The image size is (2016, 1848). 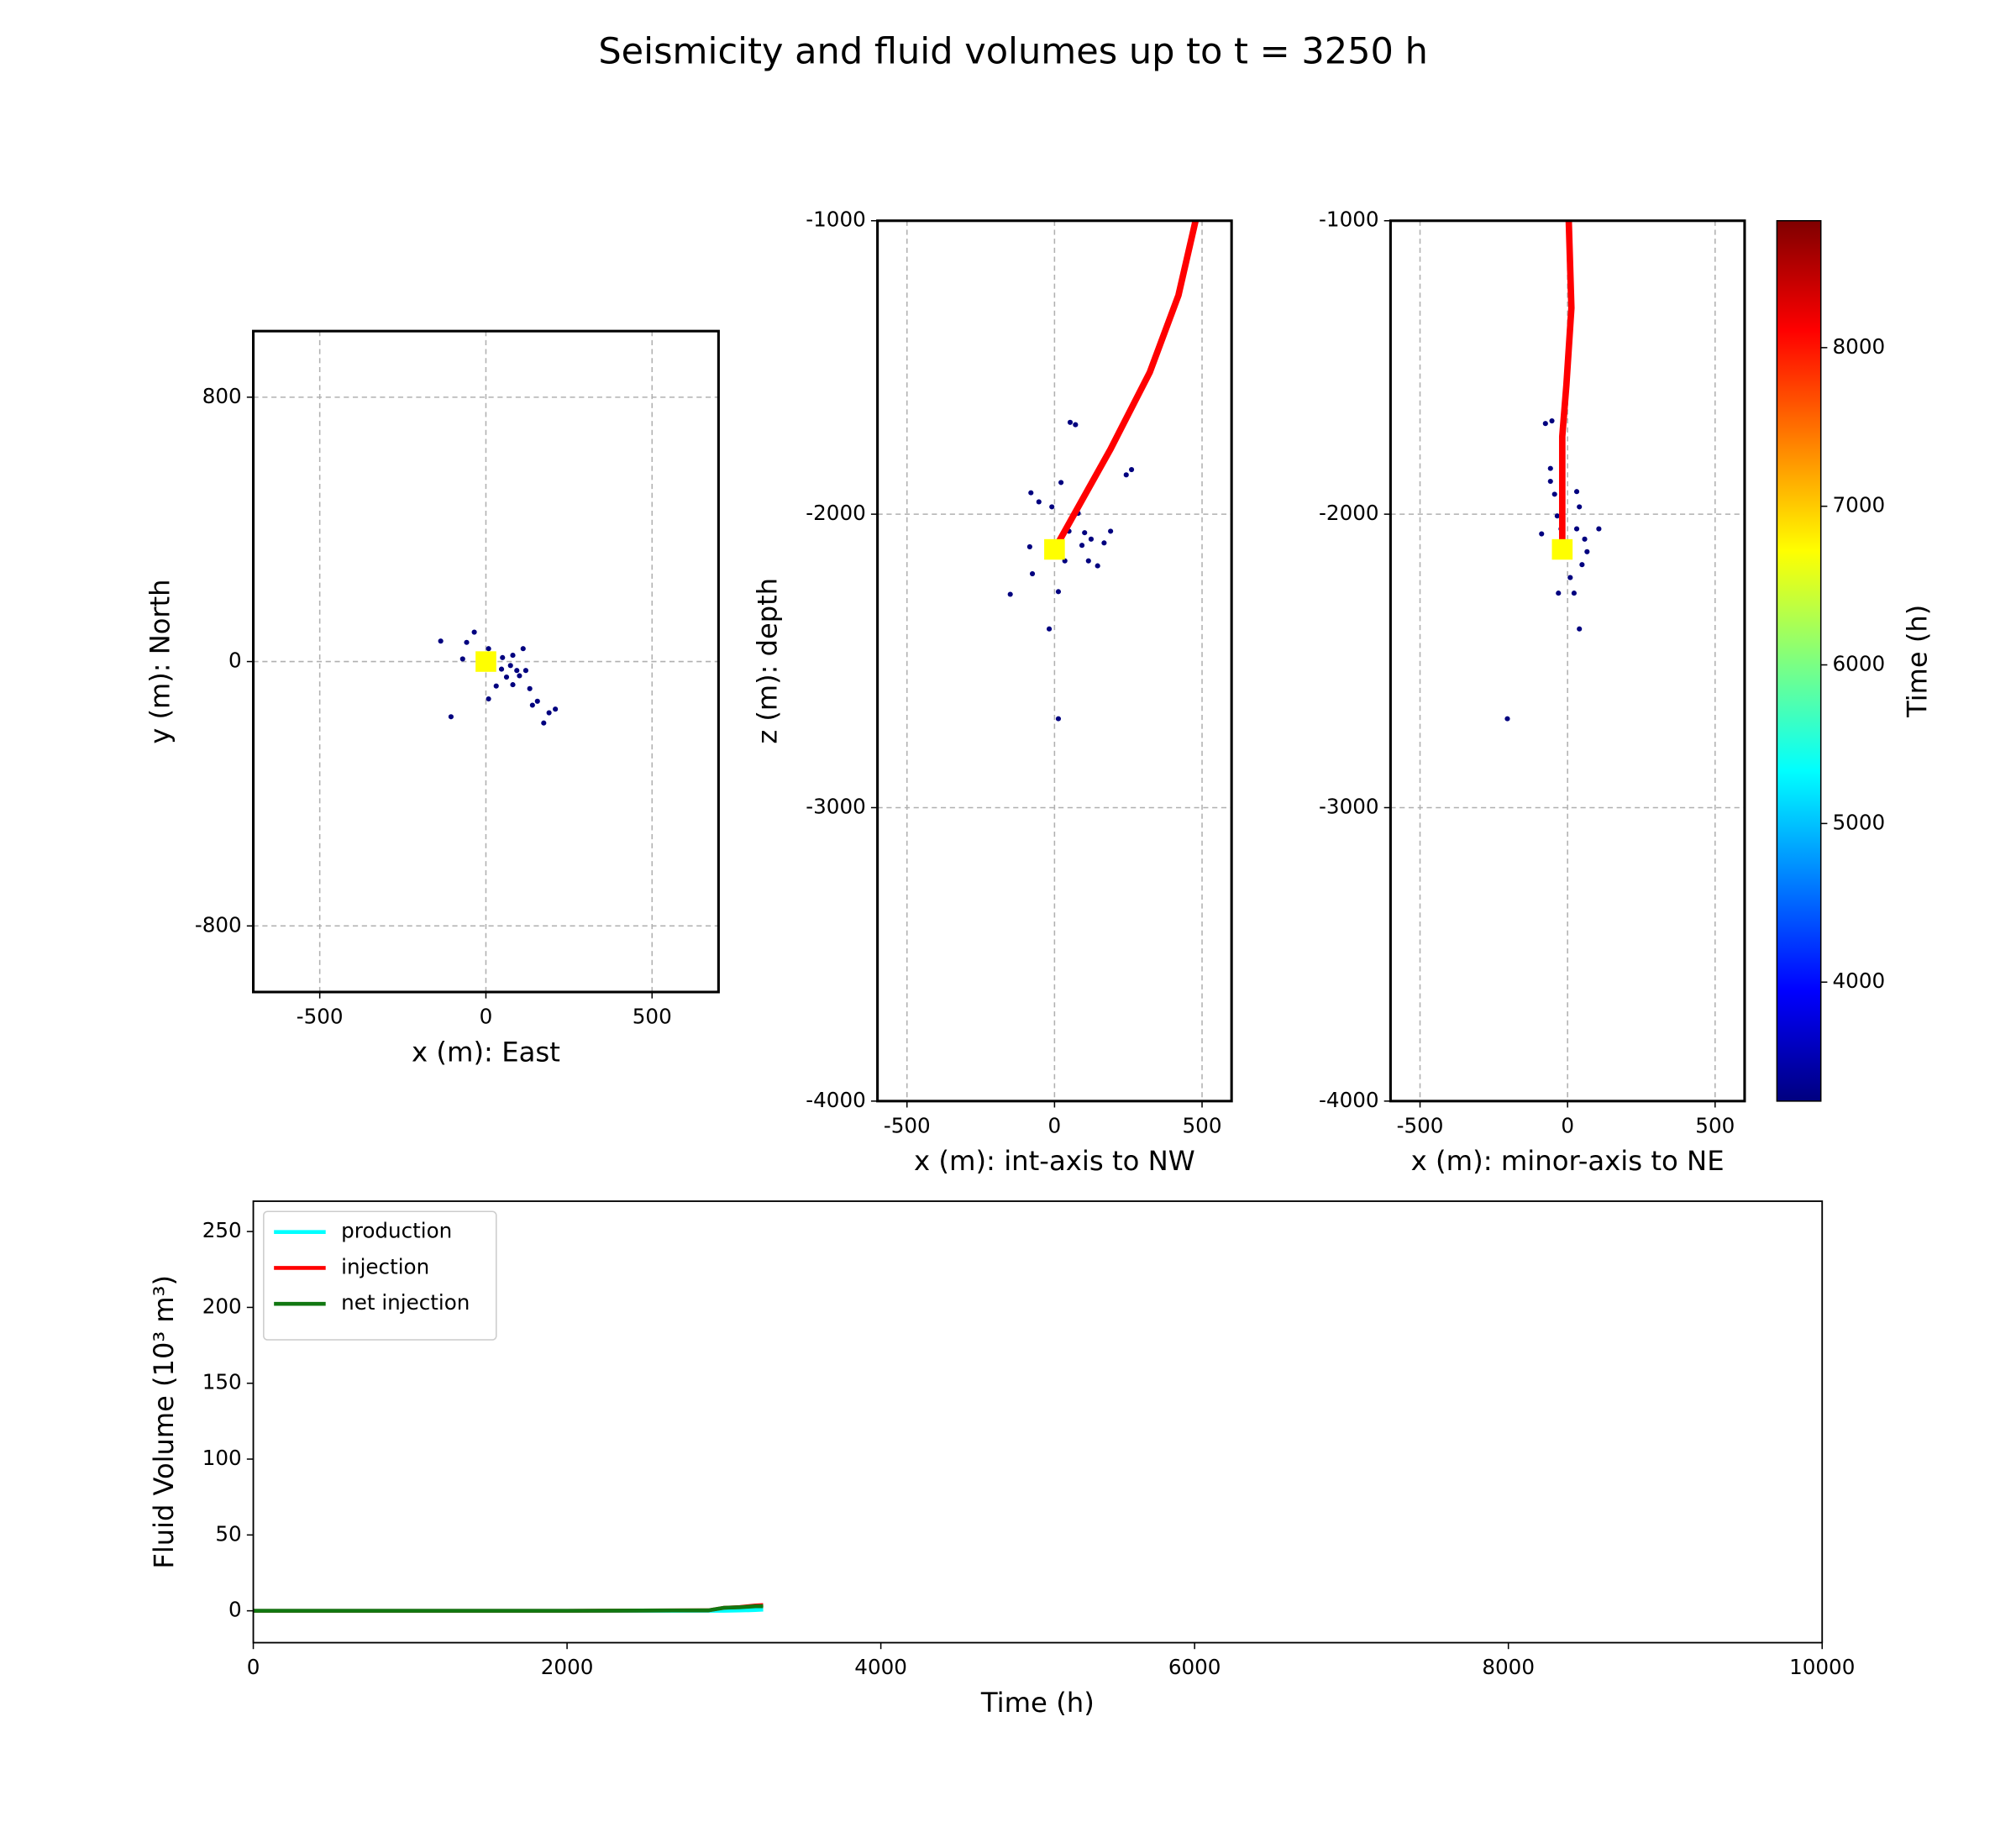 I want to click on x-axis-label: x (m): minor-axis to NE, so click(x=1568, y=1161).